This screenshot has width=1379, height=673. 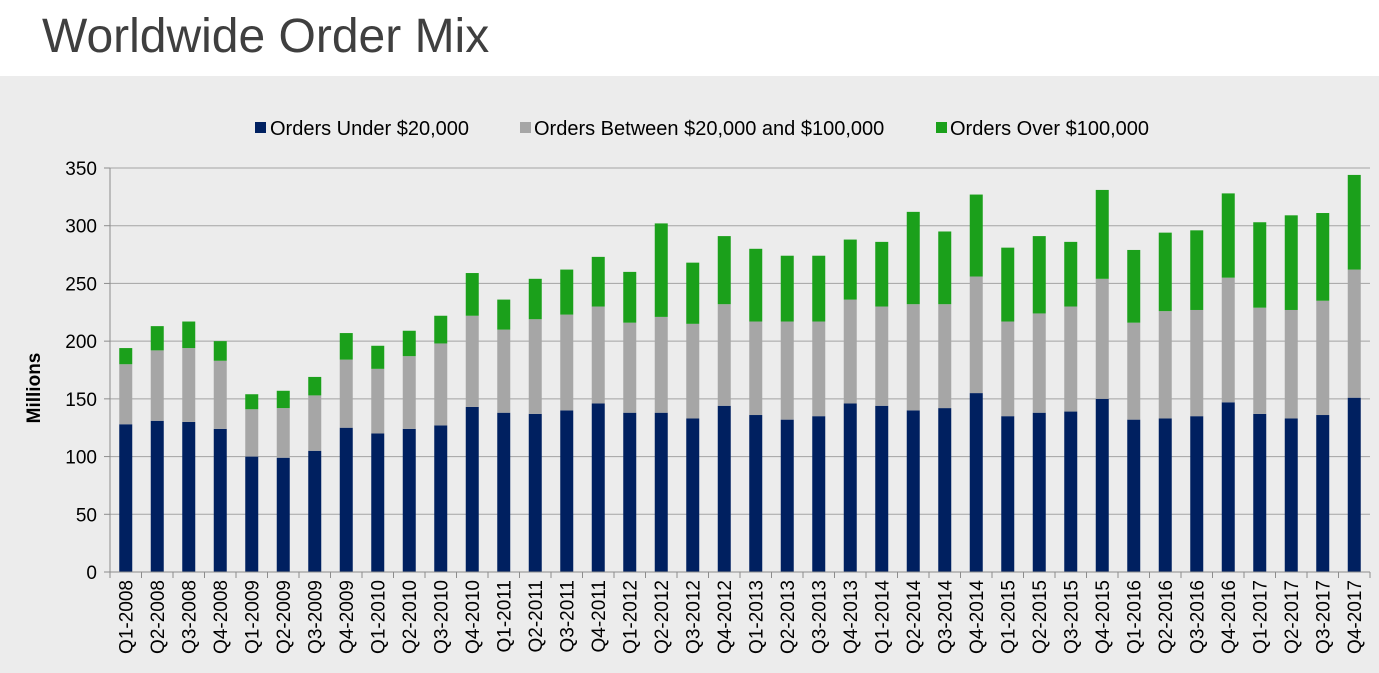 I want to click on bar-stack-q2-2016, so click(x=1165, y=402).